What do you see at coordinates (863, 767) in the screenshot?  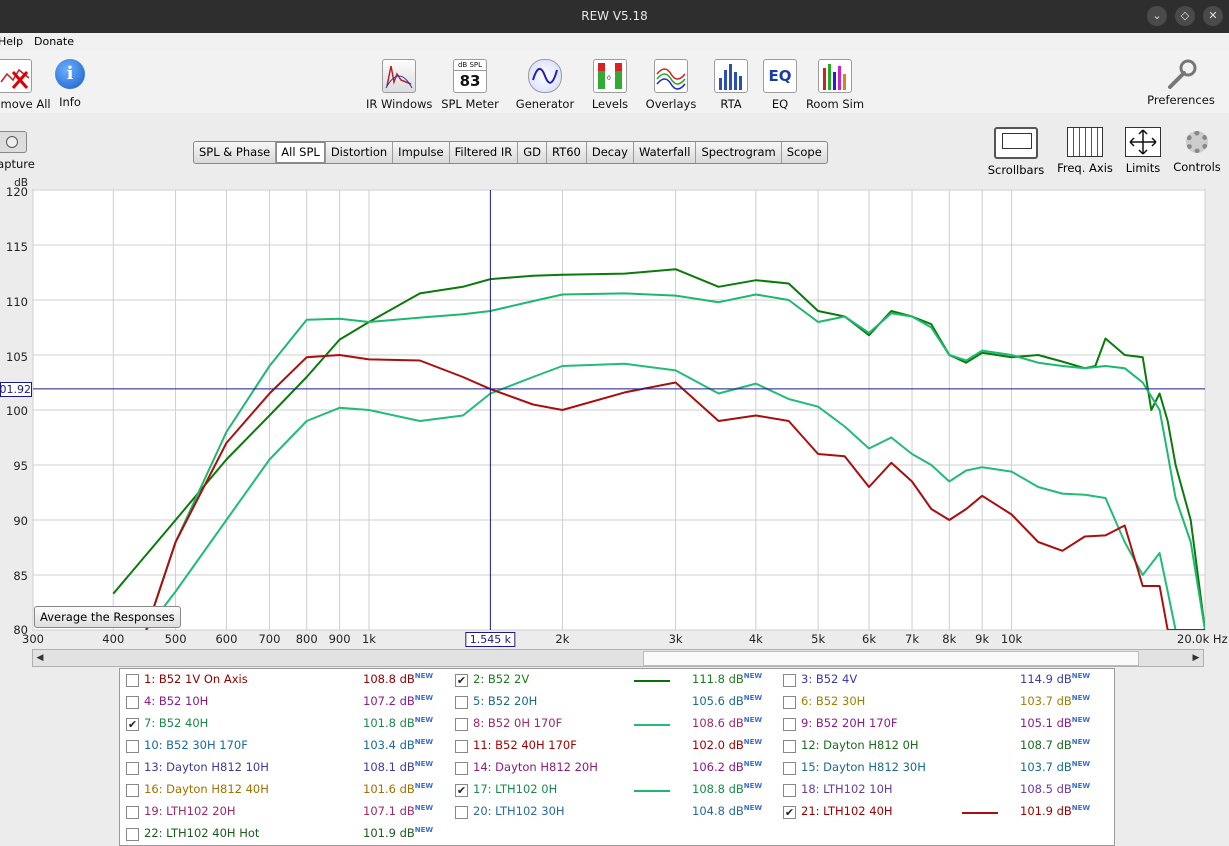 I see `legend-item-name: 15: Dayton H812 30H` at bounding box center [863, 767].